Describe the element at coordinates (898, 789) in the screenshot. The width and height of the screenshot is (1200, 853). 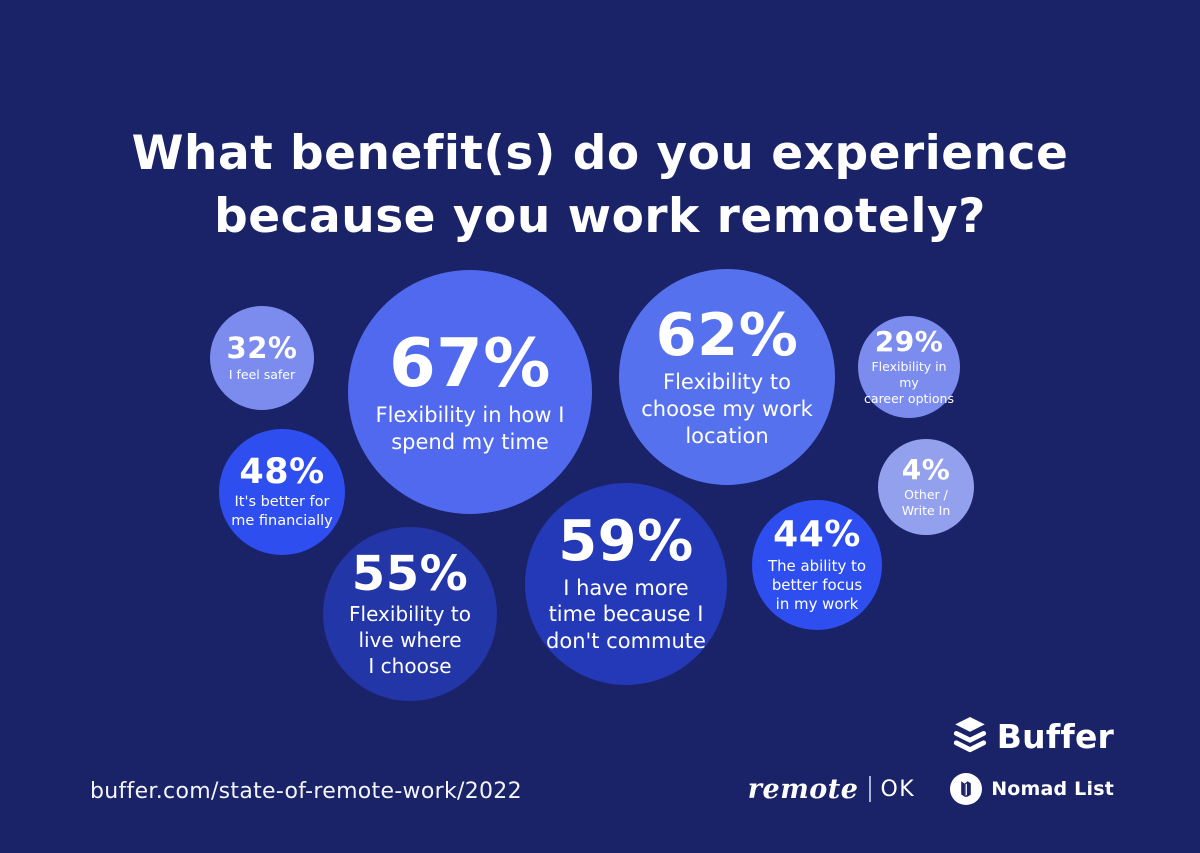
I see `ok-wordmark: OK` at that location.